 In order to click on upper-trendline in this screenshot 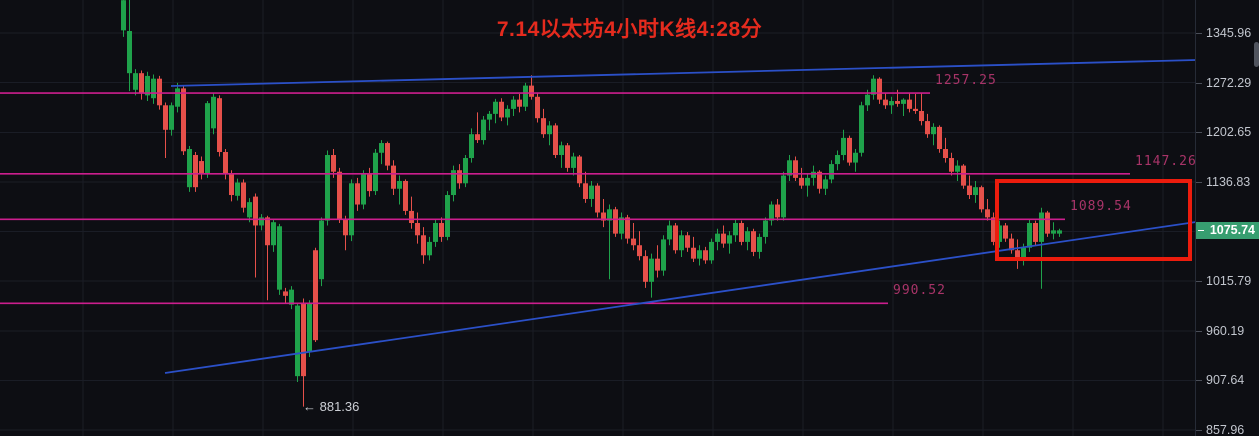, I will do `click(683, 73)`.